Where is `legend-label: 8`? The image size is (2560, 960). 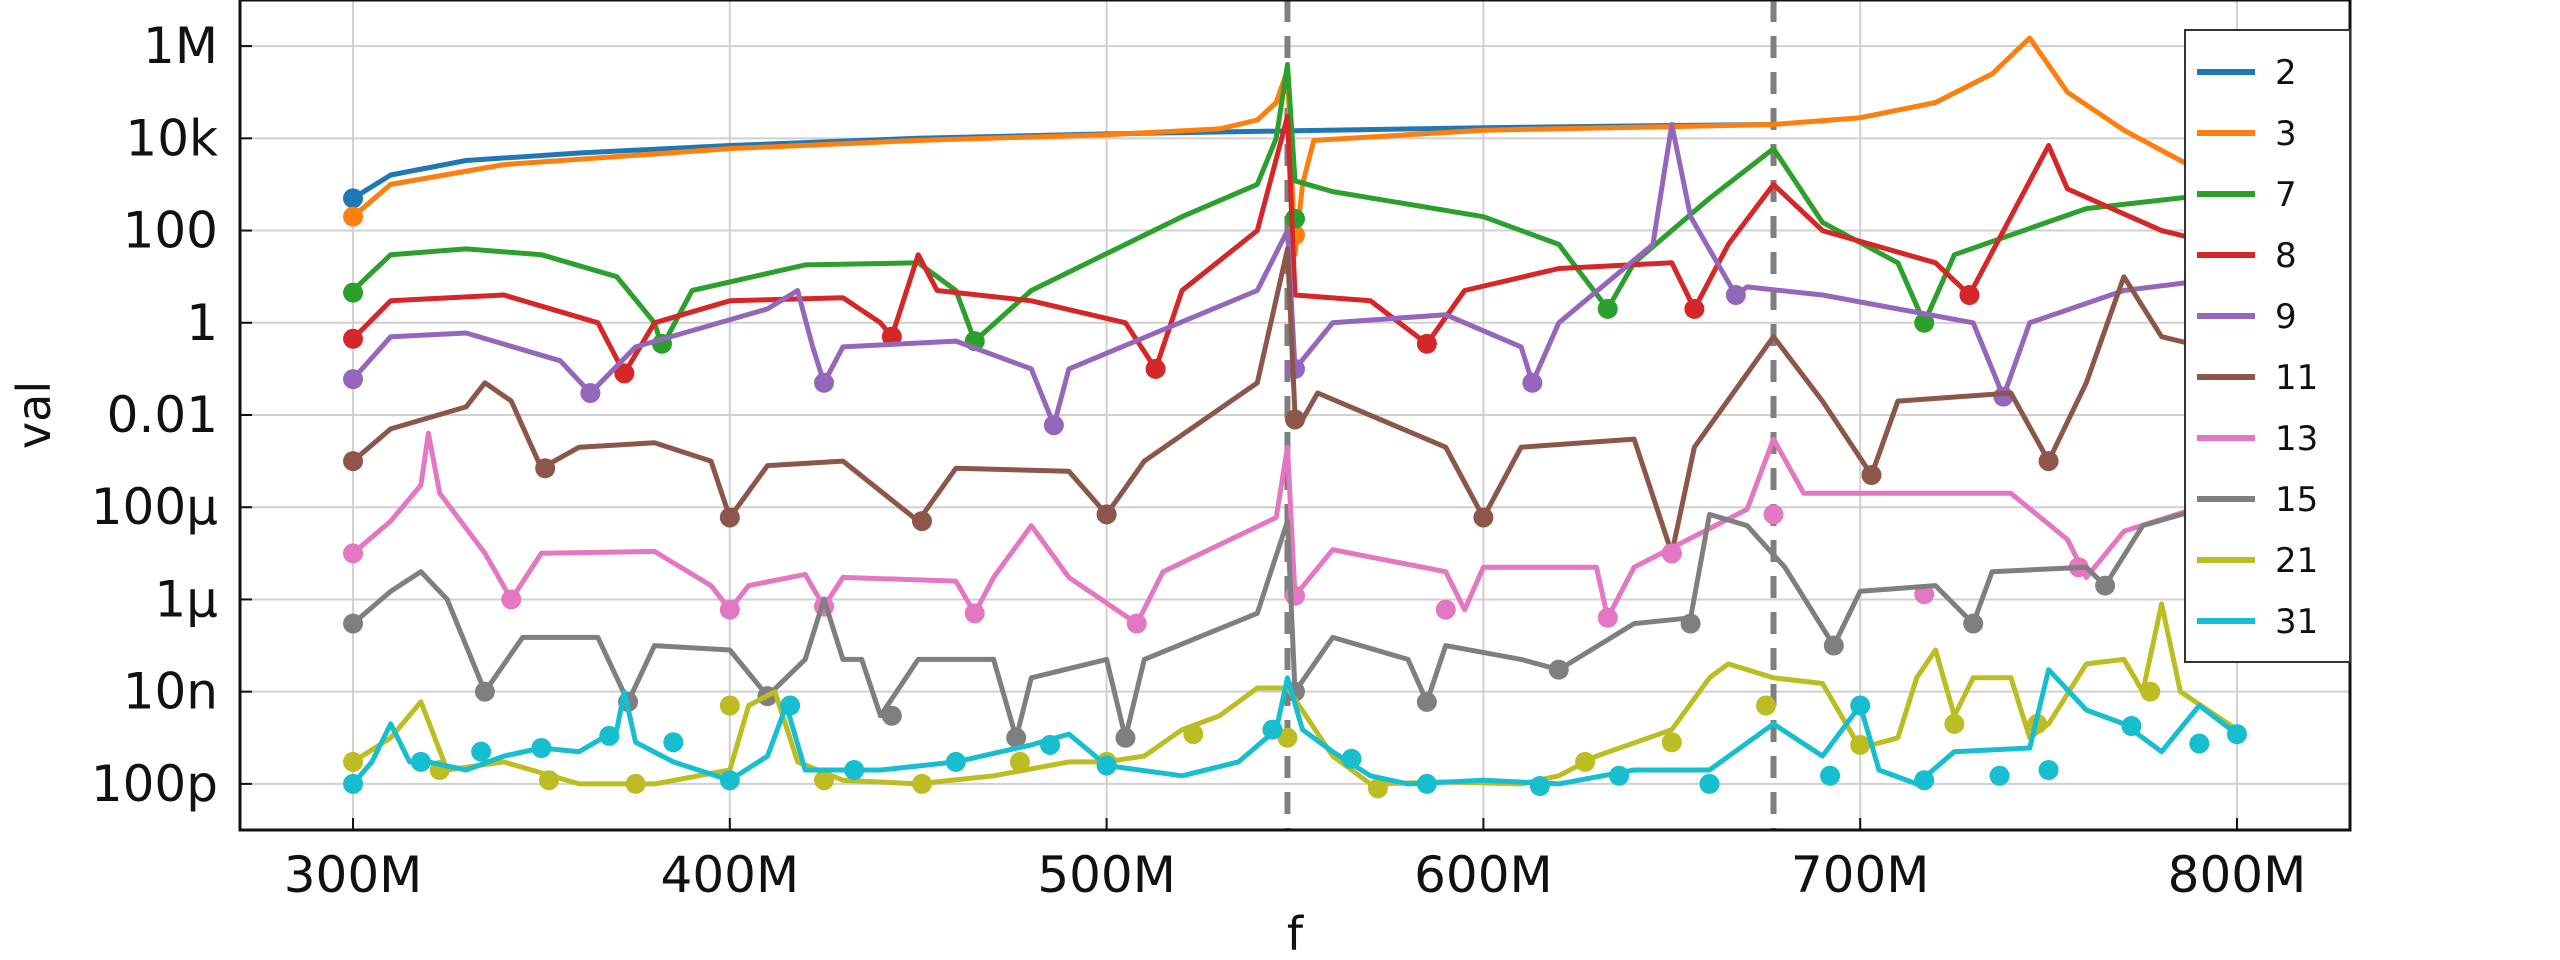 legend-label: 8 is located at coordinates (2286, 256).